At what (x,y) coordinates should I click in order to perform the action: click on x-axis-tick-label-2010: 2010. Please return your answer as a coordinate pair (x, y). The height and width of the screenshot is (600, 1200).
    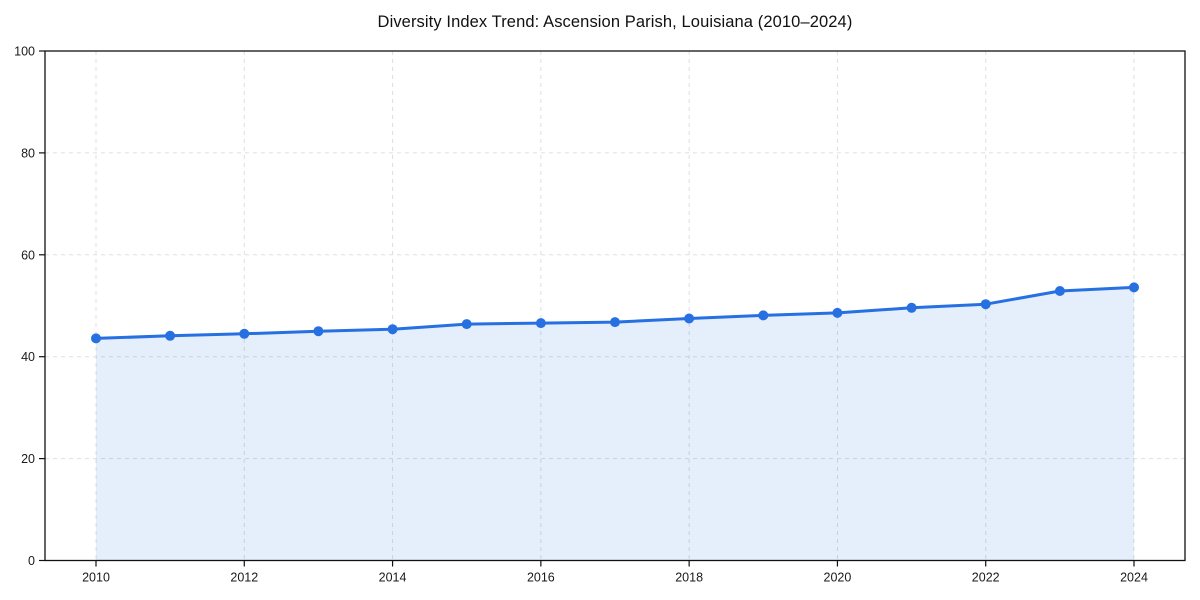
    Looking at the image, I should click on (96, 578).